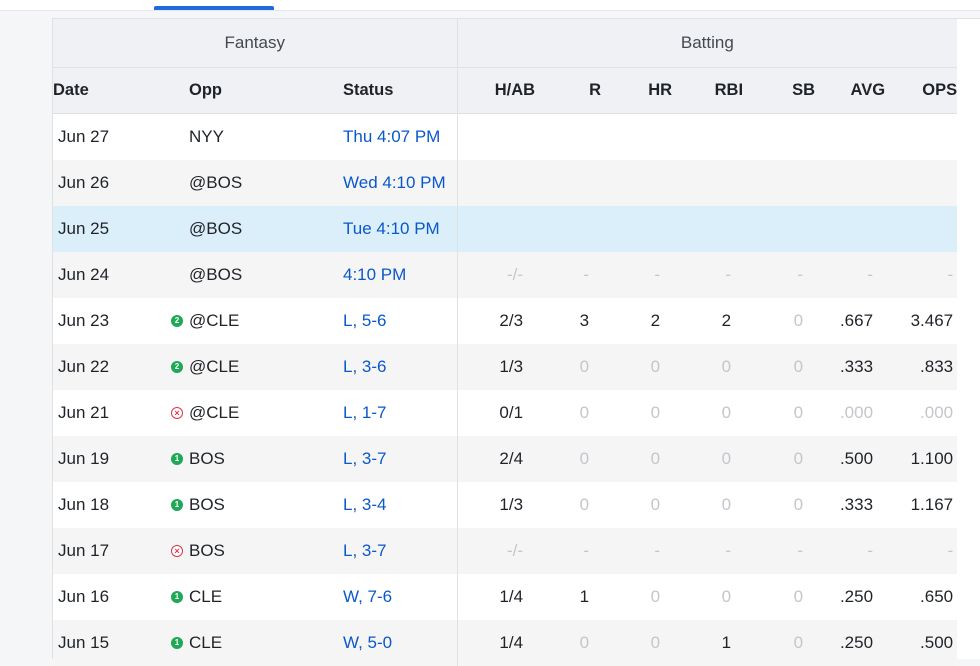  I want to click on rbi-column-header: RBI, so click(707, 91).